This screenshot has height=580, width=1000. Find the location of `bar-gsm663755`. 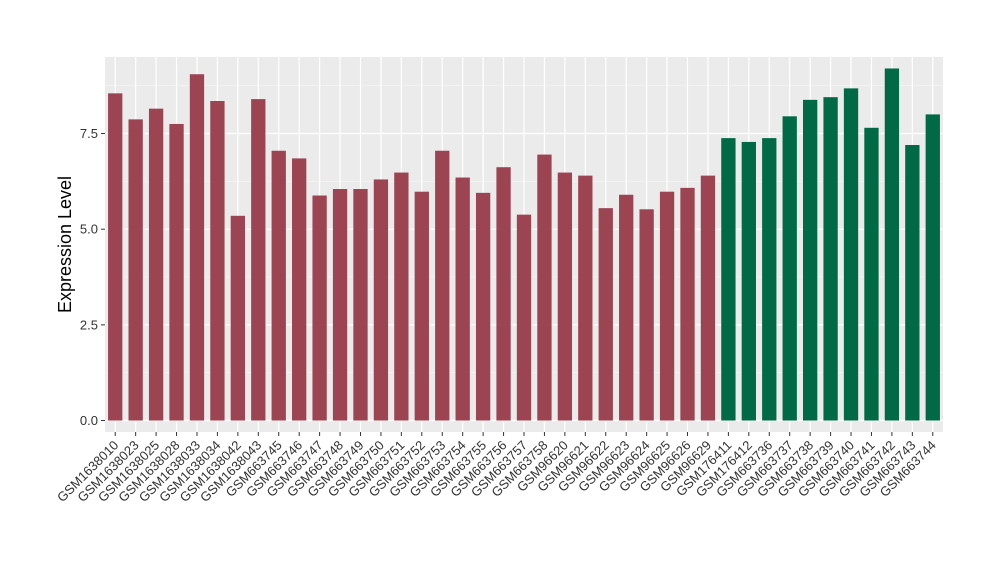

bar-gsm663755 is located at coordinates (483, 306).